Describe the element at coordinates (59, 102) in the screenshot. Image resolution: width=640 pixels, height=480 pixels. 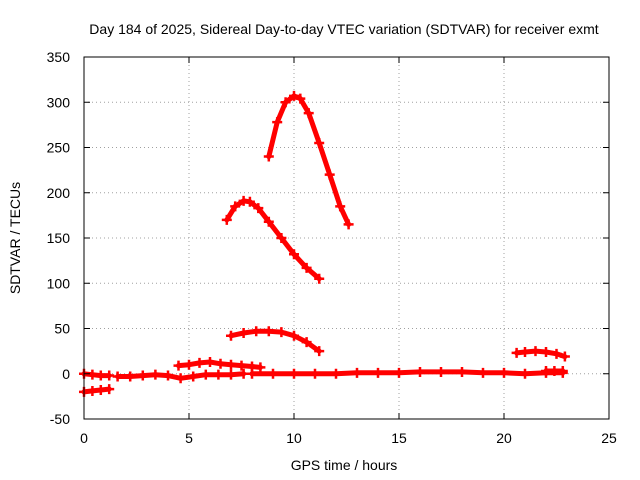
I see `y-tick-label: 300` at that location.